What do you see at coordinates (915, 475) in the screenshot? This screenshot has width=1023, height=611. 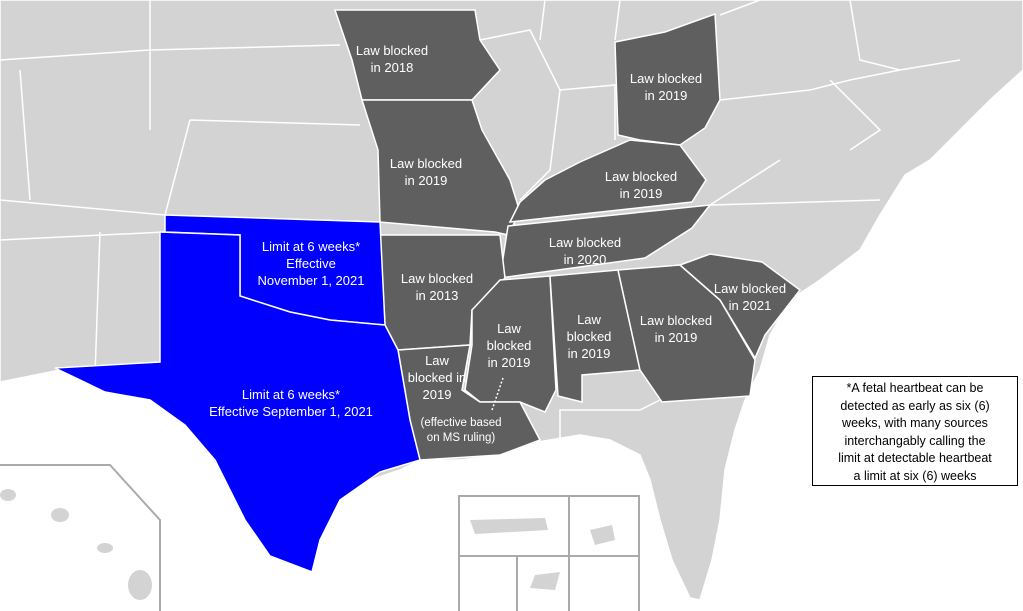 I see `footnote-line: a limit at six (6) weeks` at bounding box center [915, 475].